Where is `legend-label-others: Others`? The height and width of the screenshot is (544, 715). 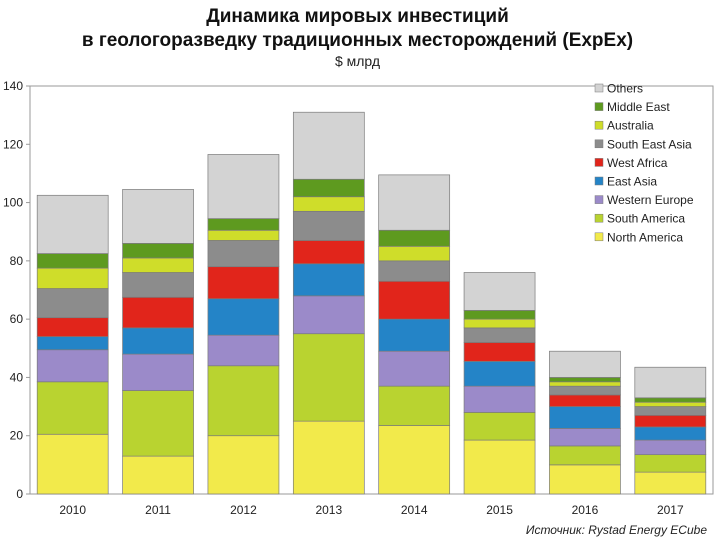
legend-label-others: Others is located at coordinates (625, 89).